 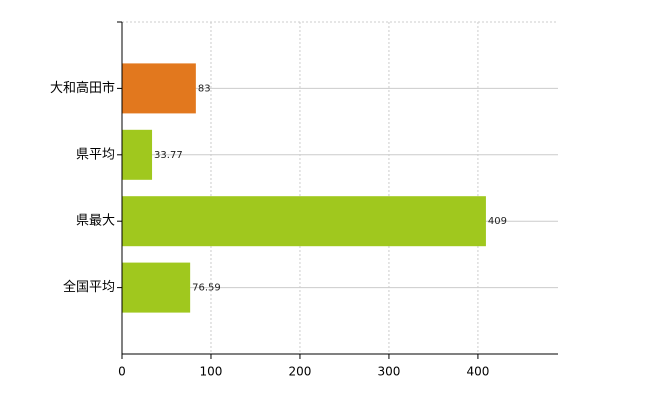 What do you see at coordinates (497, 221) in the screenshot?
I see `value-label: 409` at bounding box center [497, 221].